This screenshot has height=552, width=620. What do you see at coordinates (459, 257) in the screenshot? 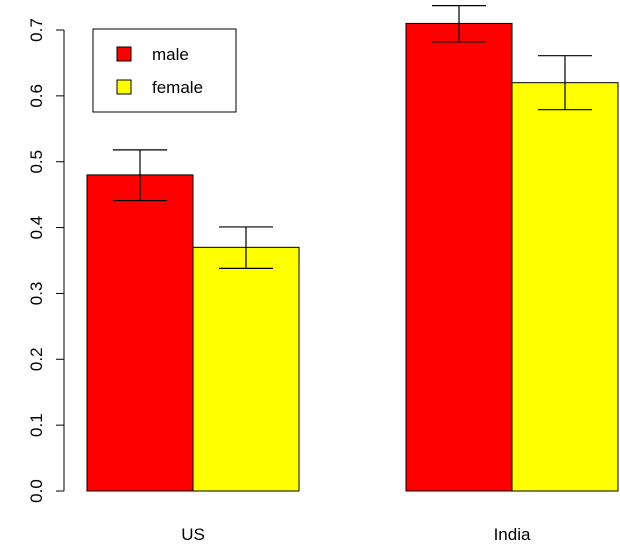
I see `bar-india-male` at bounding box center [459, 257].